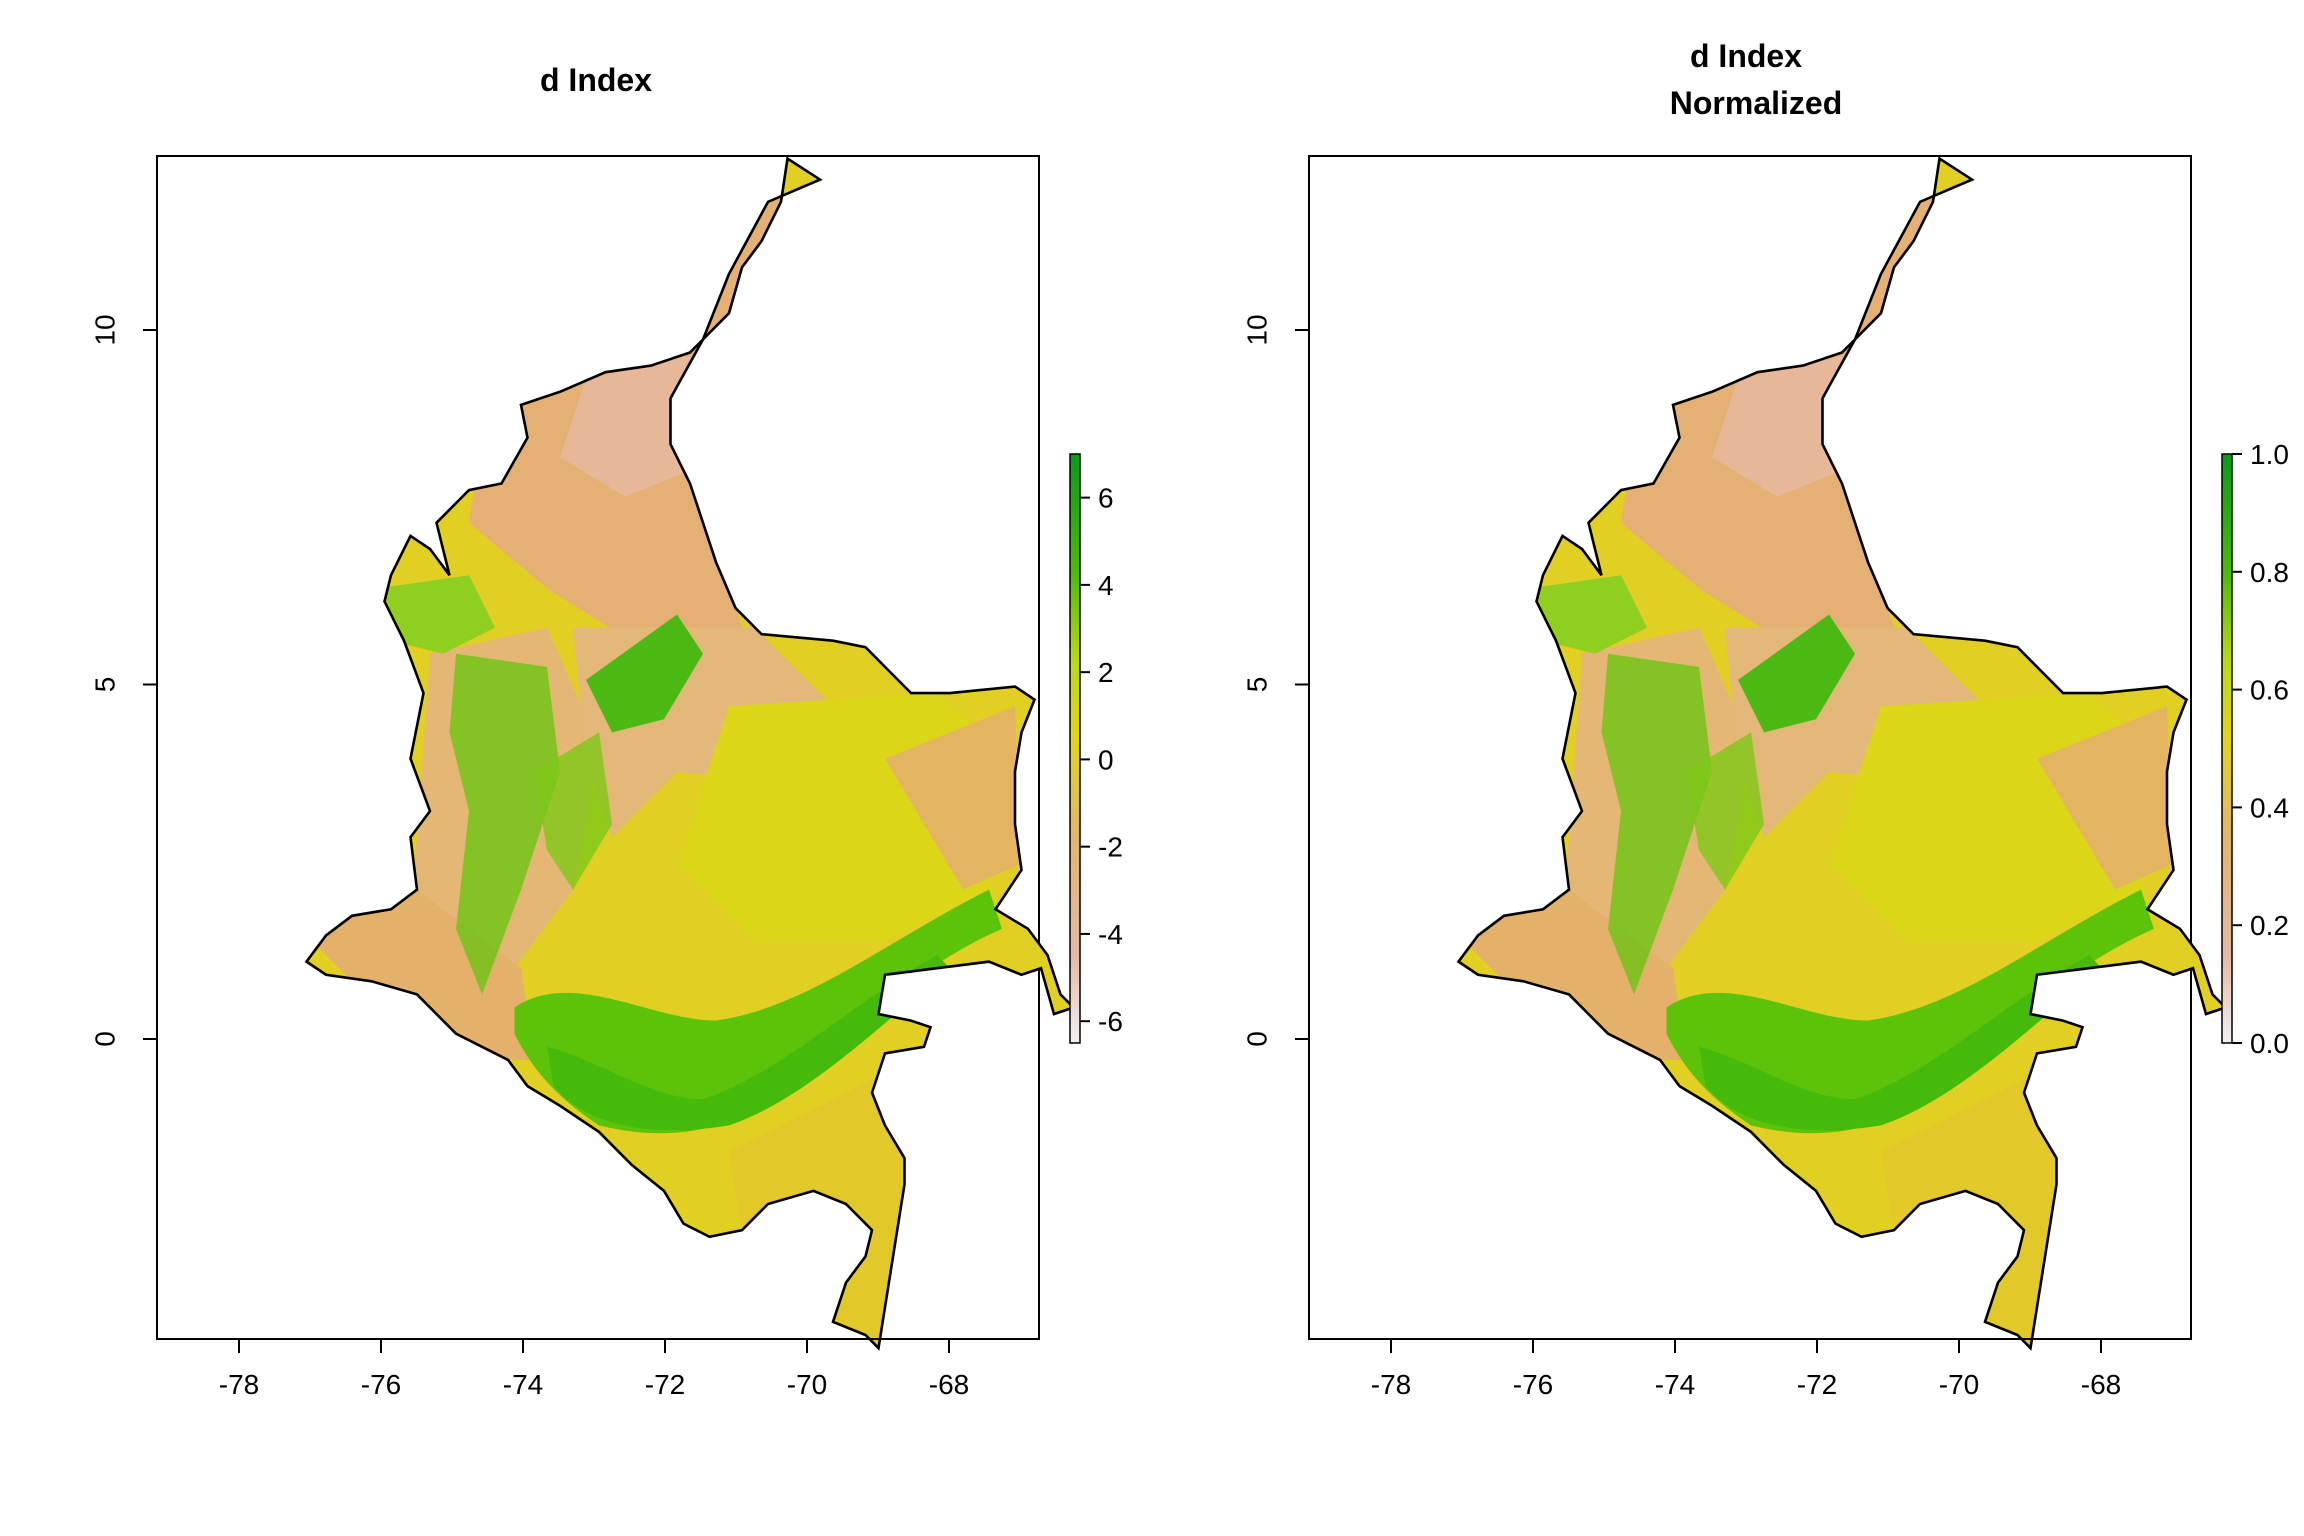 The height and width of the screenshot is (1536, 2304). What do you see at coordinates (1096, 748) in the screenshot?
I see `color-legend: 6 4 2 0 -2 -4 -6` at bounding box center [1096, 748].